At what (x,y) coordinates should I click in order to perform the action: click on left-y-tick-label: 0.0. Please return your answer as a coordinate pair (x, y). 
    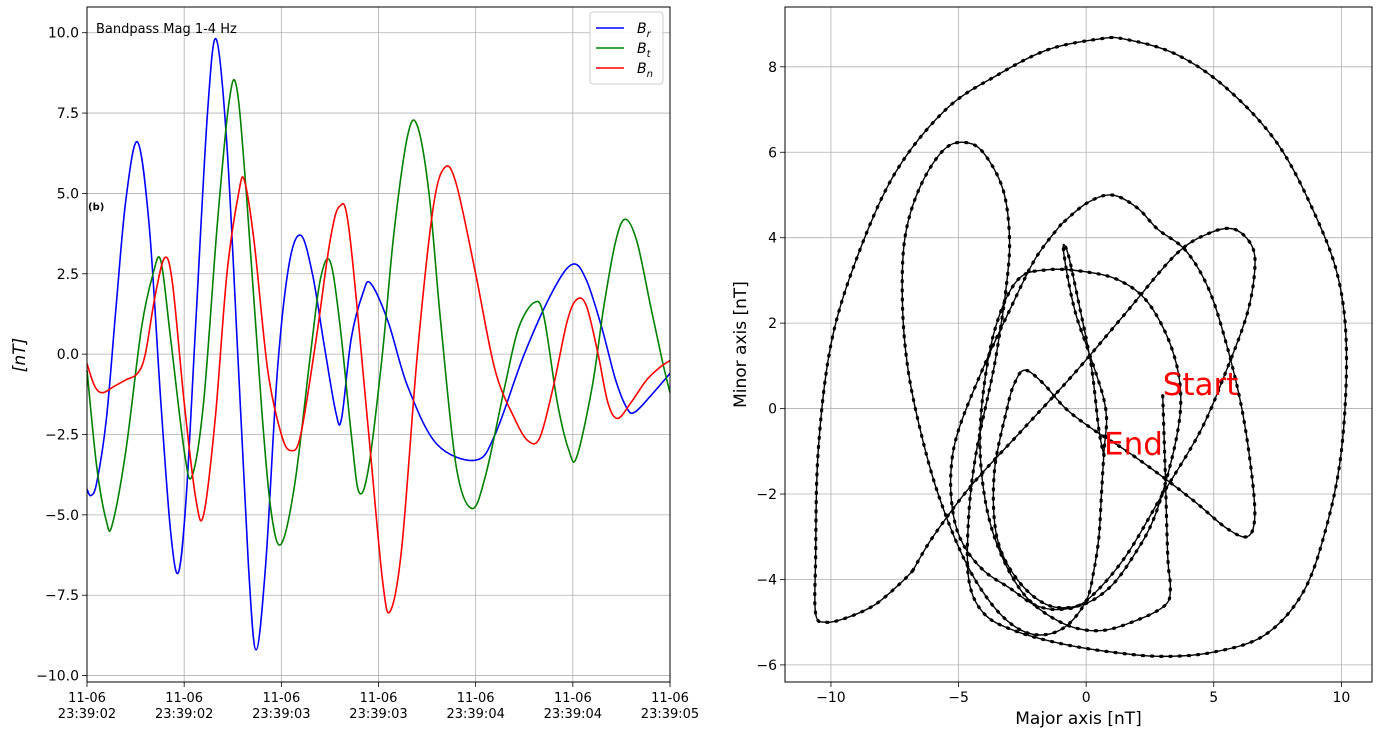
    Looking at the image, I should click on (68, 355).